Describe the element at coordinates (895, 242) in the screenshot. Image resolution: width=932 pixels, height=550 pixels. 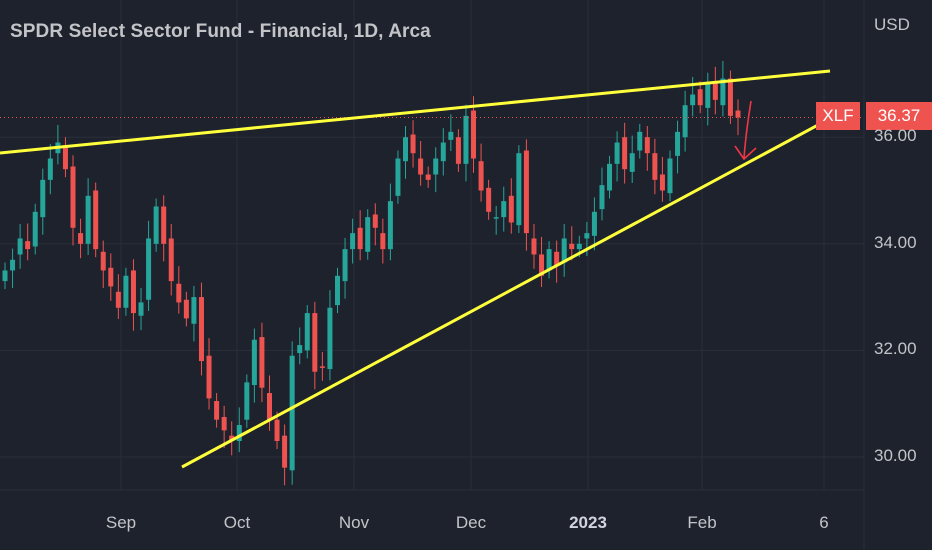
I see `y-tick-label: 34.00` at that location.